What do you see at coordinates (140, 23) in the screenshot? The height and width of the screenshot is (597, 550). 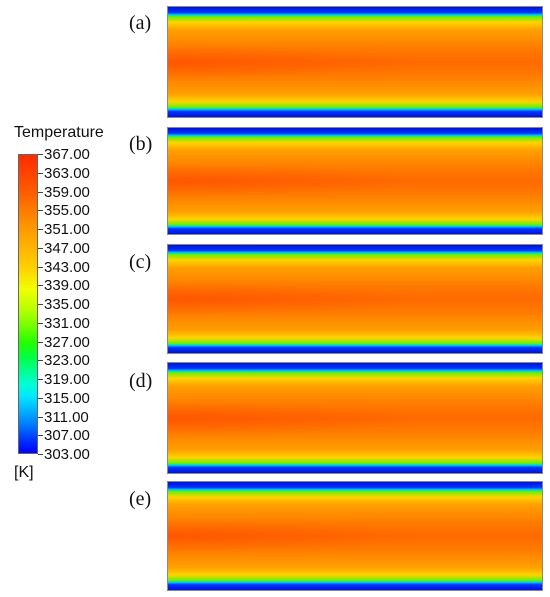 I see `panel-label-a: (a)` at bounding box center [140, 23].